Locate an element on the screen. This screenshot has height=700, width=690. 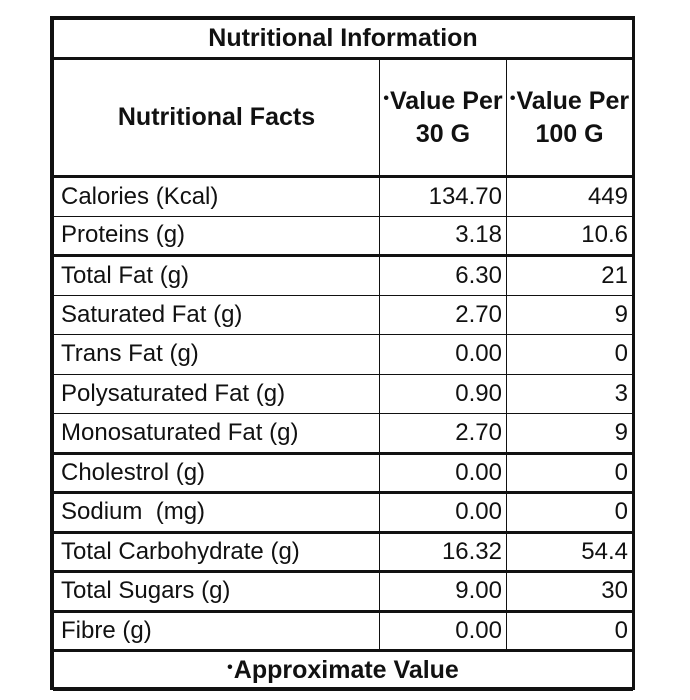
row-label: Total Fat (g) is located at coordinates (216, 275).